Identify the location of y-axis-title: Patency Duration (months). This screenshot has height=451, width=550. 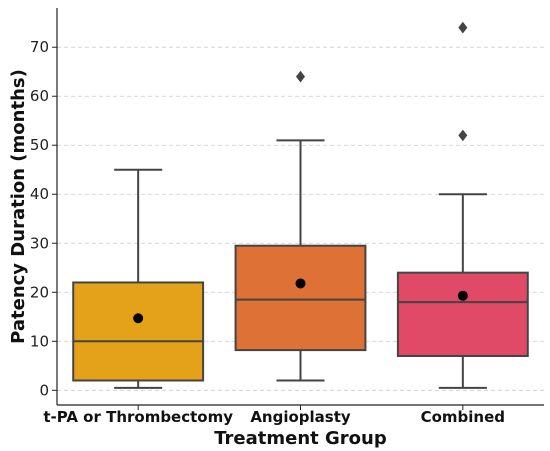
(18, 206).